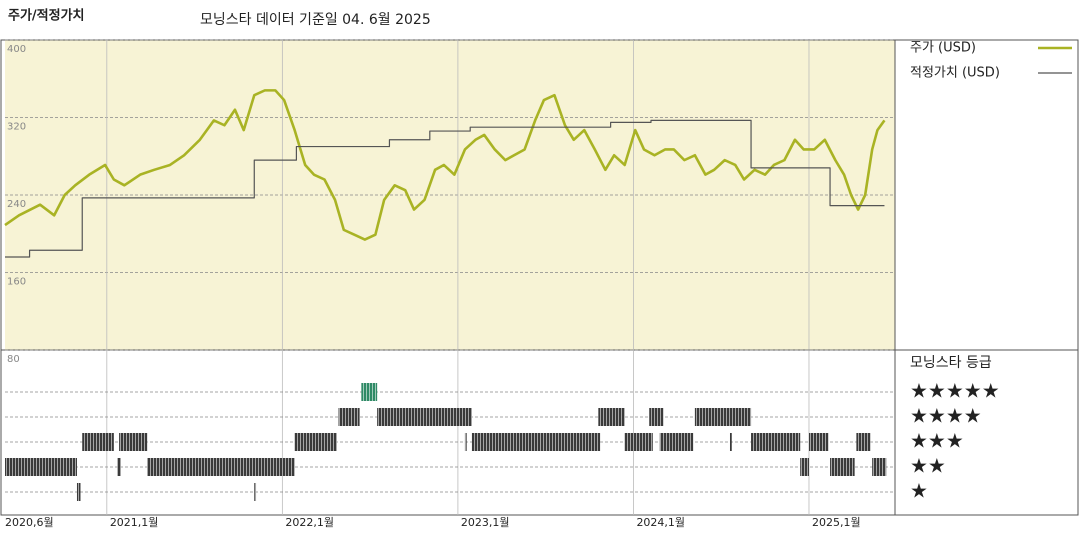 This screenshot has width=1080, height=540. What do you see at coordinates (919, 491) in the screenshot?
I see `y-tick-label: ★` at bounding box center [919, 491].